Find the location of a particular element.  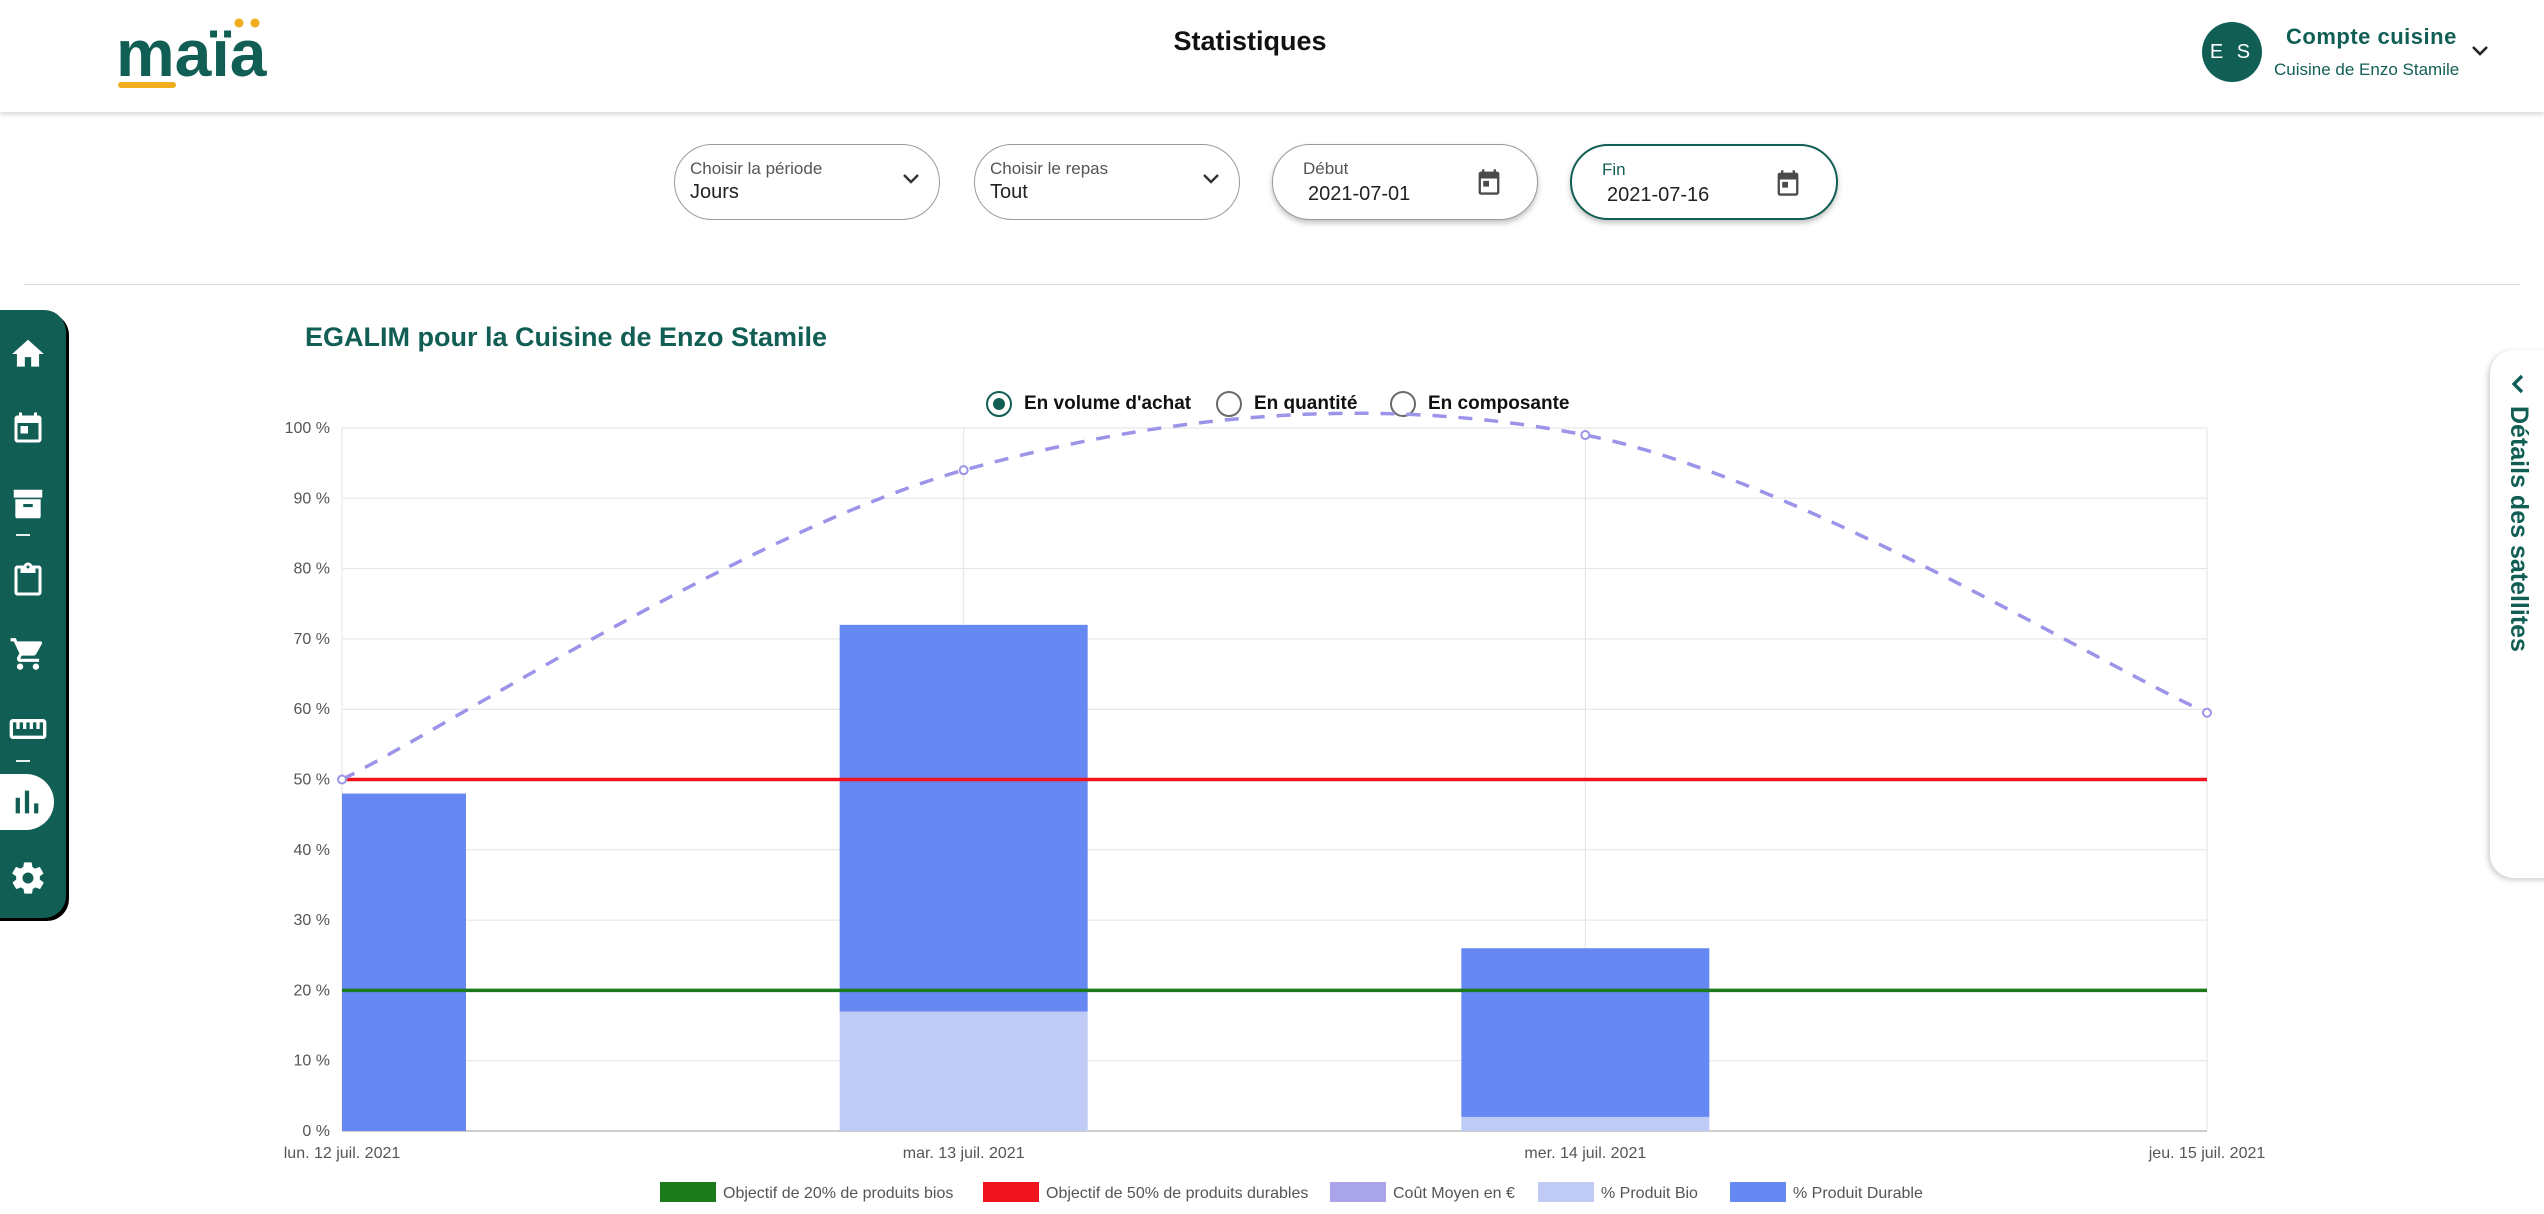

y-tick-label: 60 % is located at coordinates (312, 709).